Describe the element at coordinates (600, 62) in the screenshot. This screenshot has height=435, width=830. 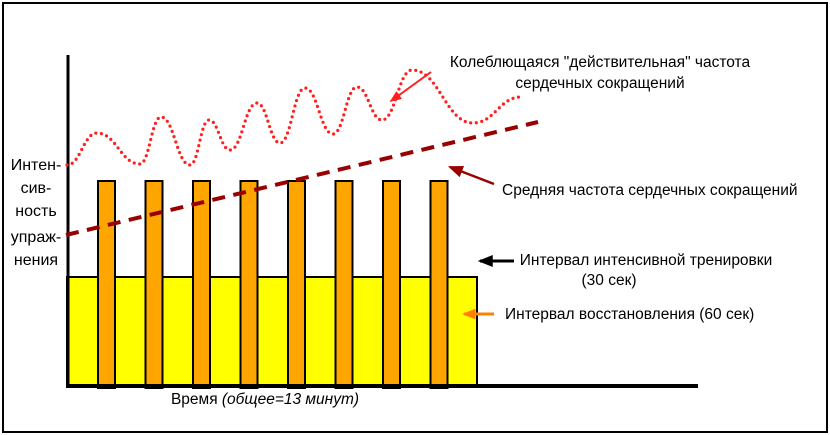
I see `fluctuating-hr-label-line1: Колеблющаяся "действительная" частота` at that location.